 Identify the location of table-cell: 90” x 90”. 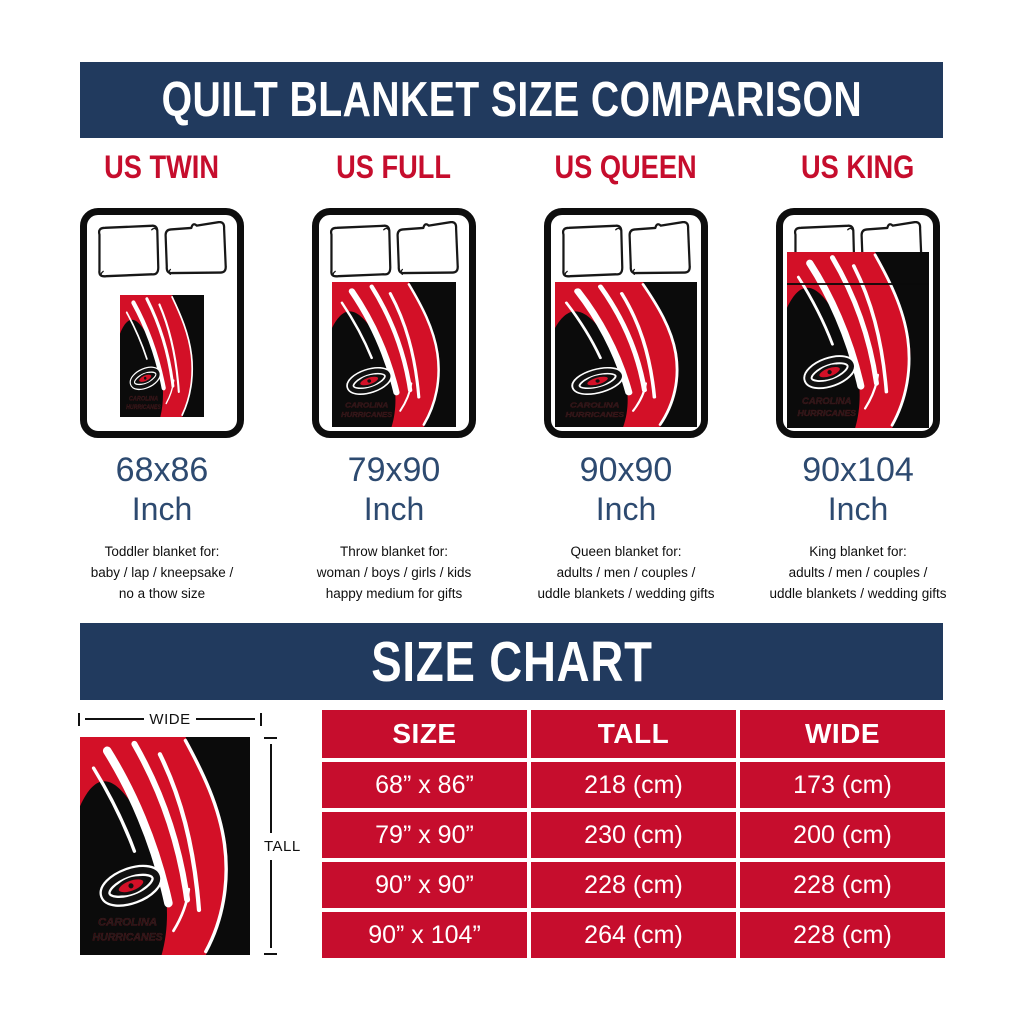
(424, 885).